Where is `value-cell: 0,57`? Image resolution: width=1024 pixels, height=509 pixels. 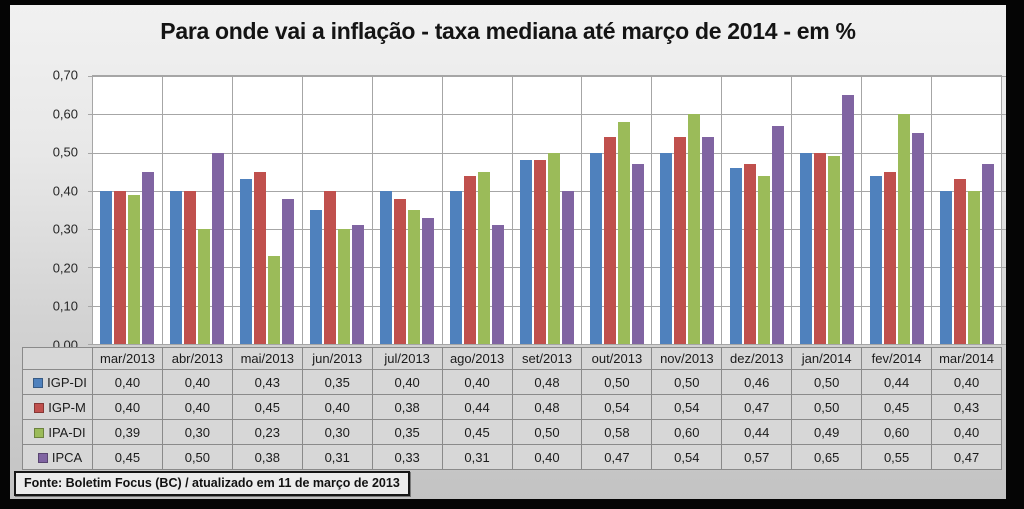
value-cell: 0,57 is located at coordinates (757, 457).